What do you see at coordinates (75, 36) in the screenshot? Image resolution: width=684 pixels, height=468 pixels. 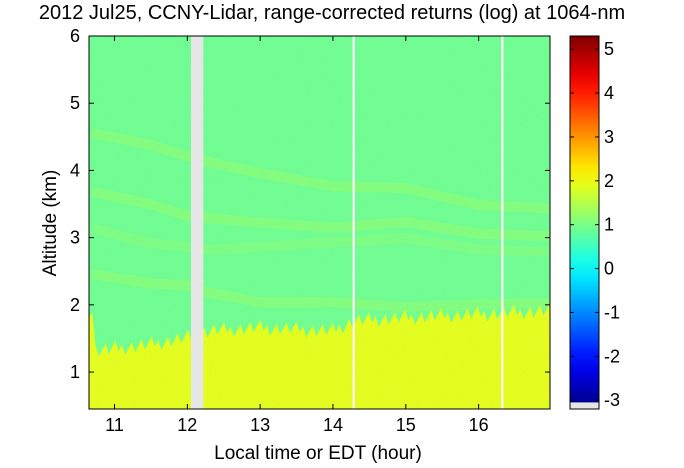 I see `y-tick-label: 6` at bounding box center [75, 36].